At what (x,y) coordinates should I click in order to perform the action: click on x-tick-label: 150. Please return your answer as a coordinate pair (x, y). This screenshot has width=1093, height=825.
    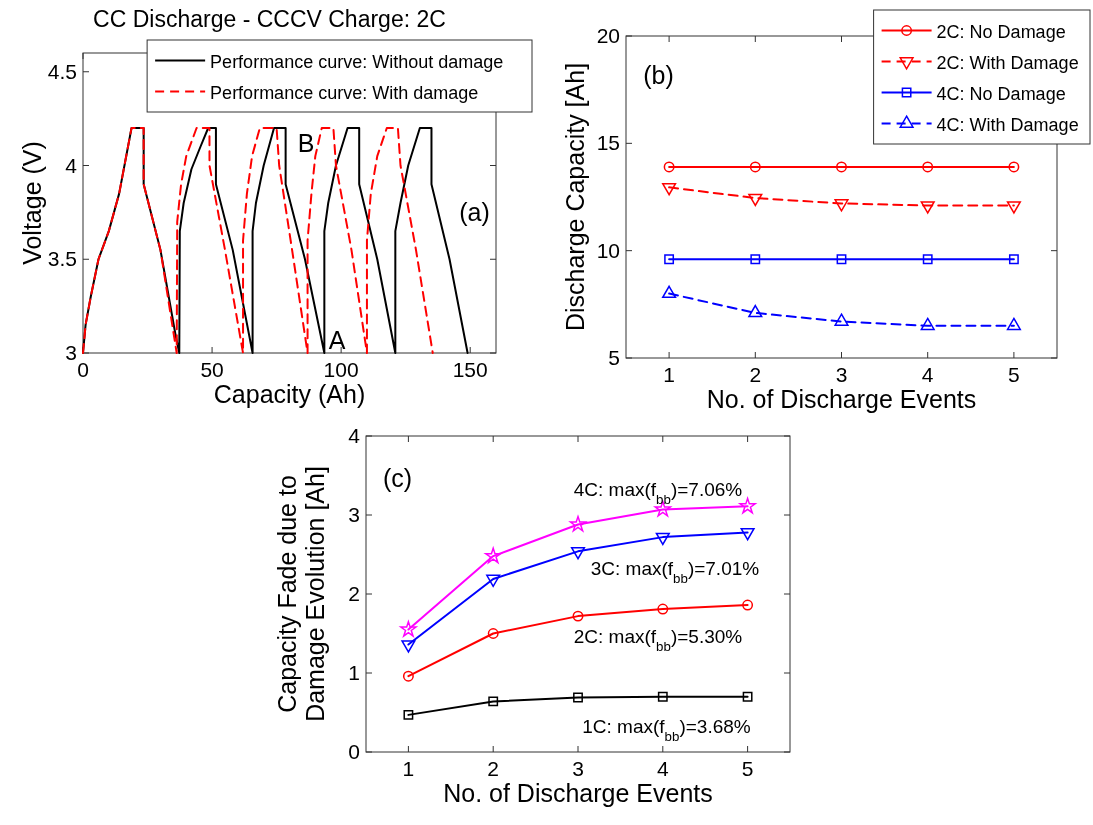
    Looking at the image, I should click on (470, 369).